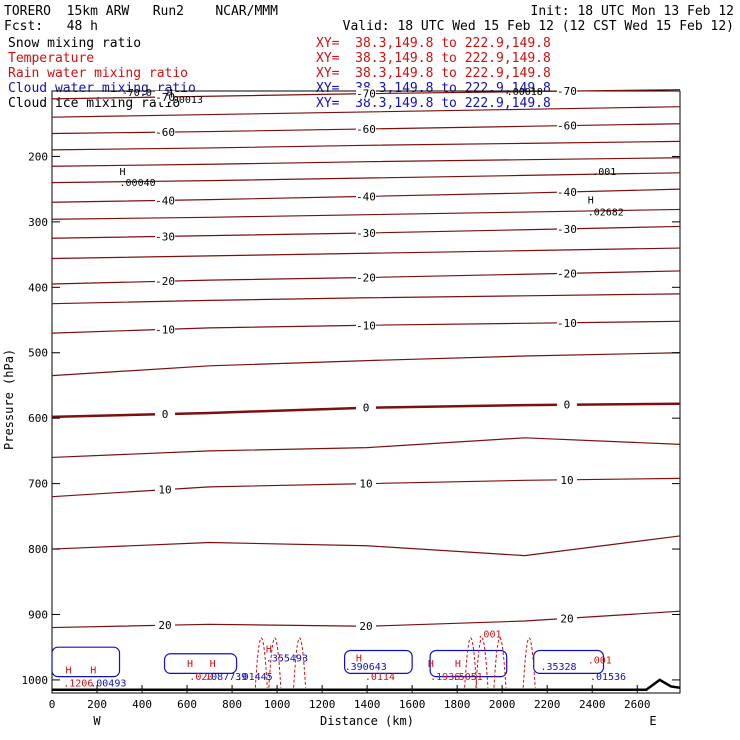  What do you see at coordinates (433, 103) in the screenshot?
I see `field-xy-cloud-ice: XY= 38.3,149.8 to 222.9,149.8` at bounding box center [433, 103].